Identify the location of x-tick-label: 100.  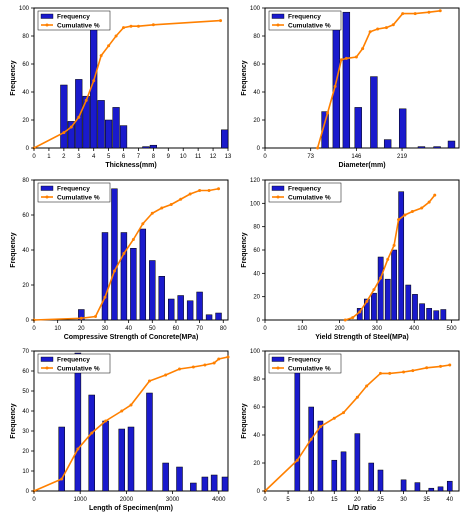
(302, 329).